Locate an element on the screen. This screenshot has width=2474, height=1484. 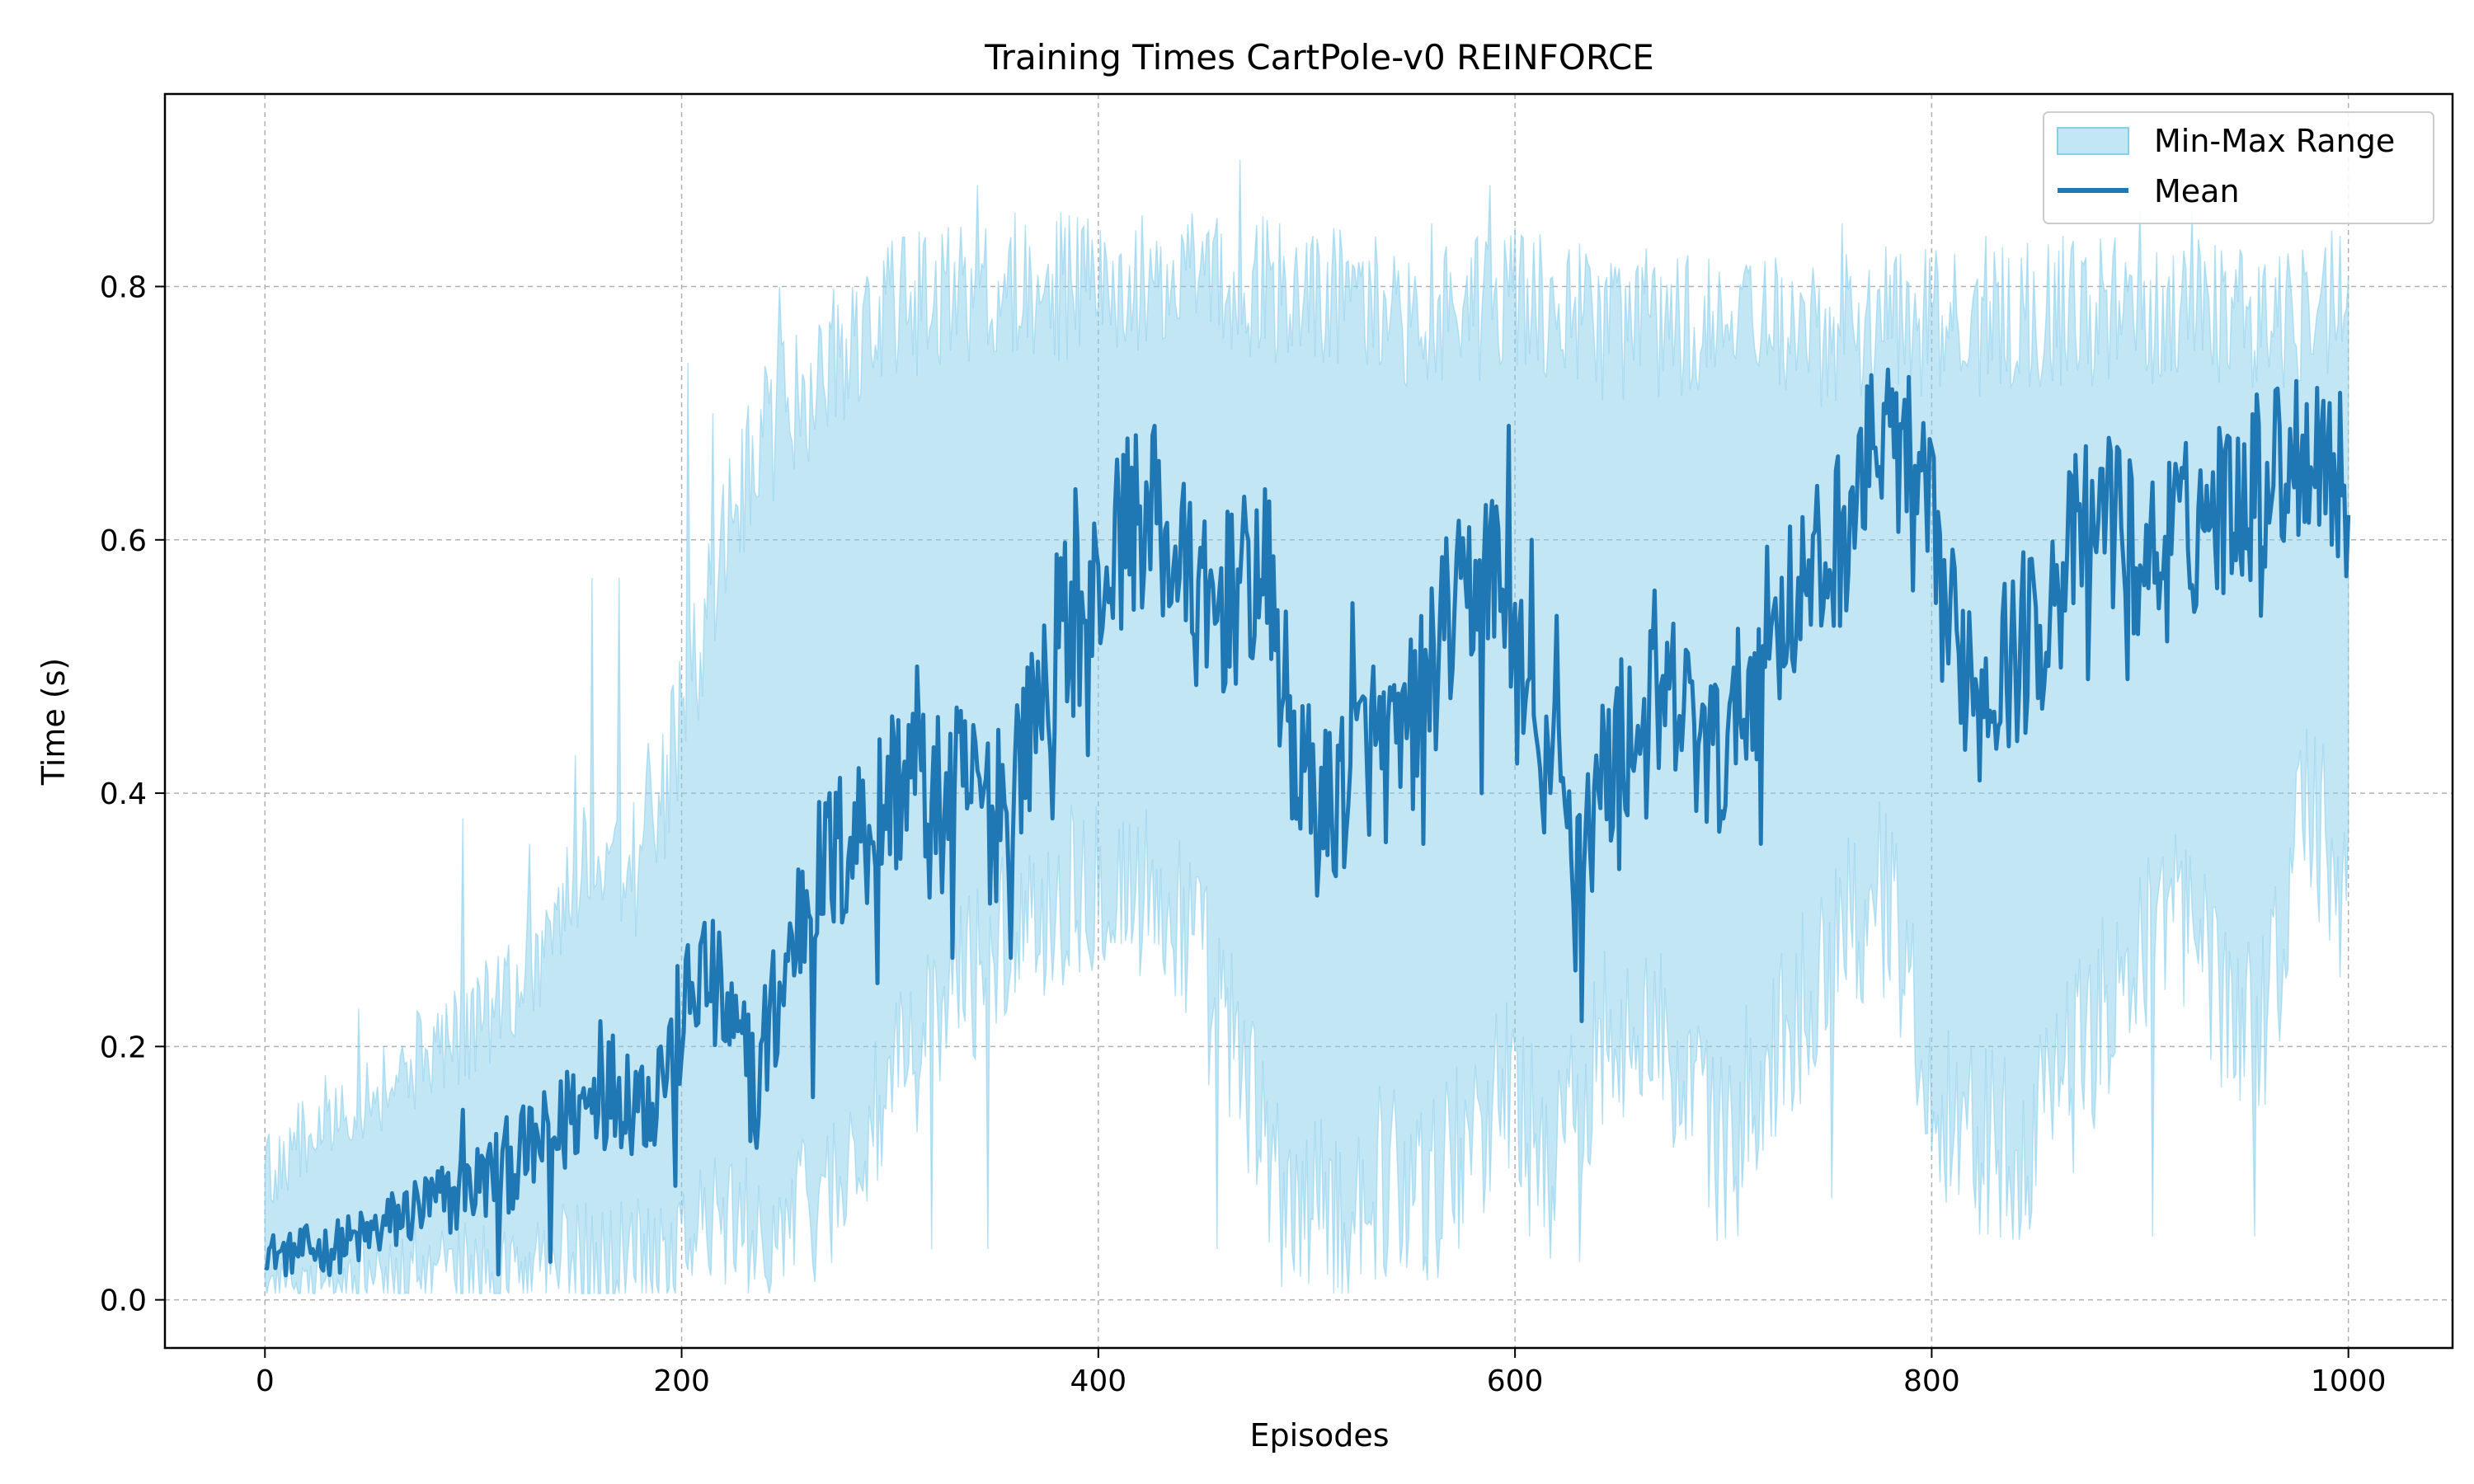
legend-label-mean: Mean is located at coordinates (2197, 191).